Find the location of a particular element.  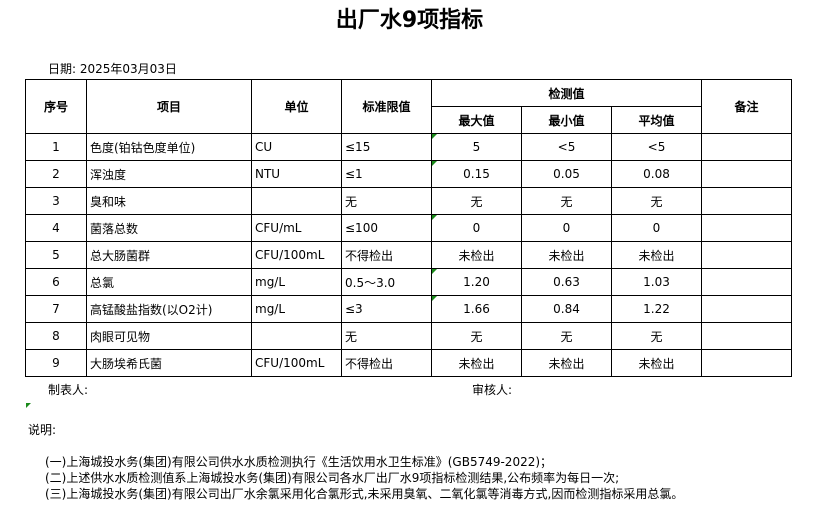

notes-title: 说明: is located at coordinates (42, 430).